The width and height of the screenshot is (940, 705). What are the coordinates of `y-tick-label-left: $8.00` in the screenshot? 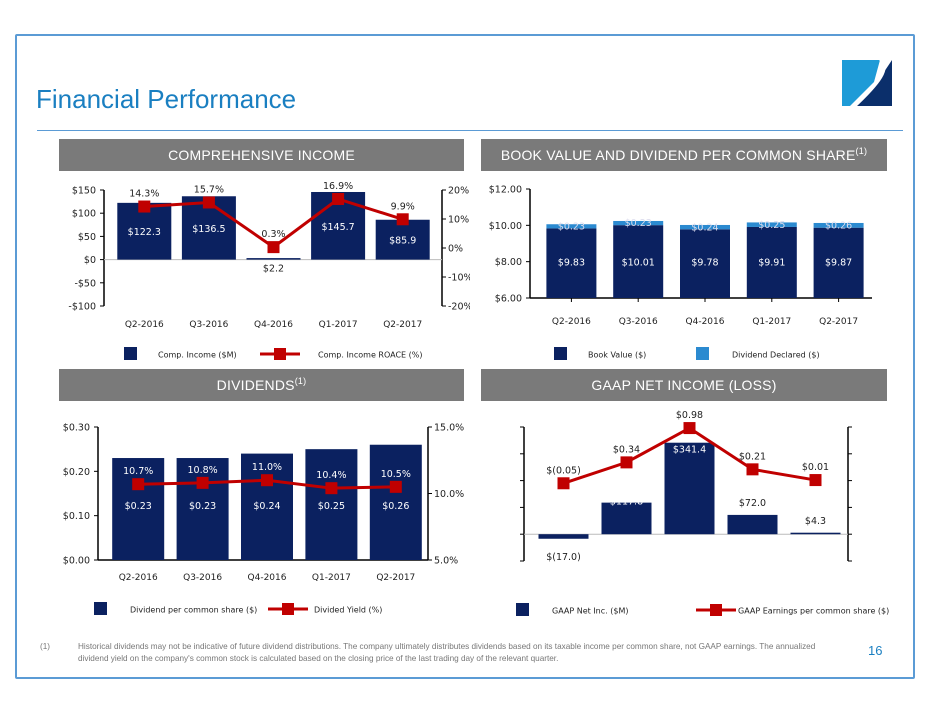 It's located at (508, 262).